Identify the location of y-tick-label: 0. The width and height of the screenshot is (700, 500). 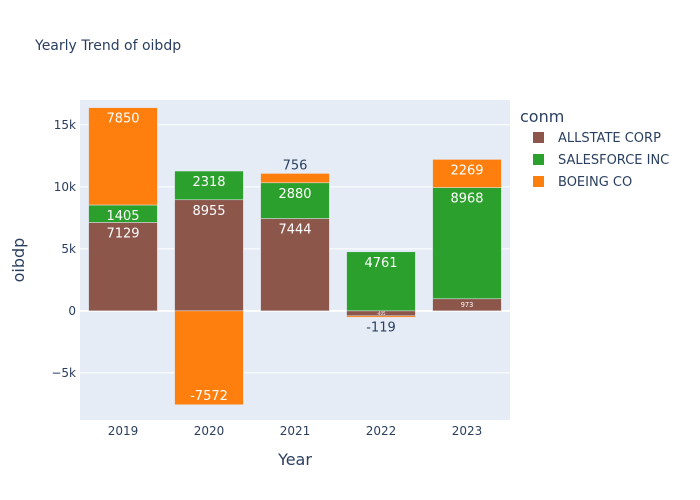
(72, 311).